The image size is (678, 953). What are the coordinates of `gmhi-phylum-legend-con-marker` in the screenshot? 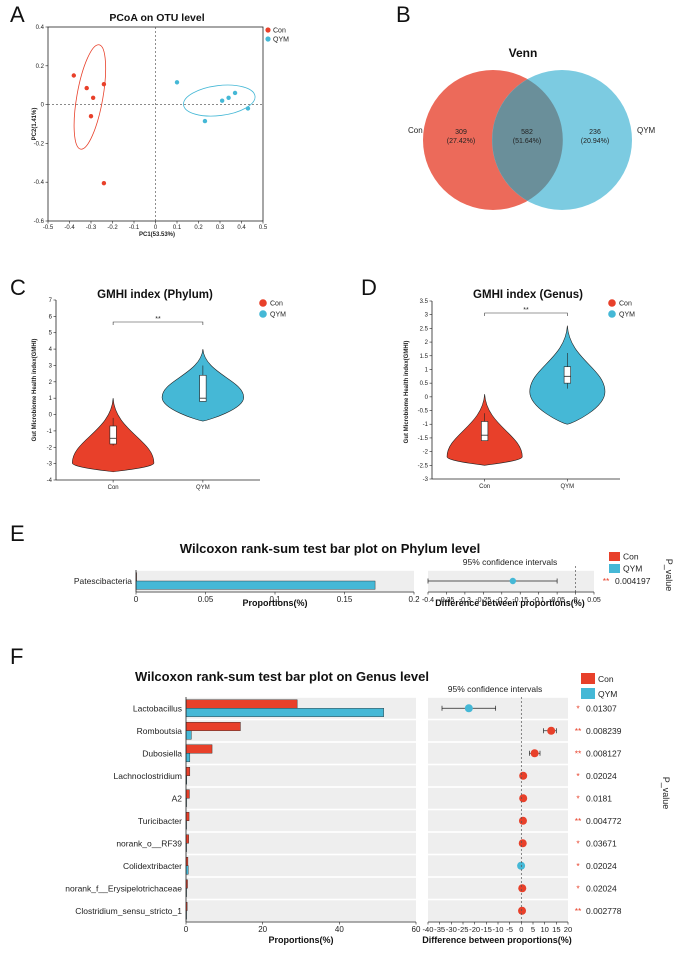 It's located at (263, 303).